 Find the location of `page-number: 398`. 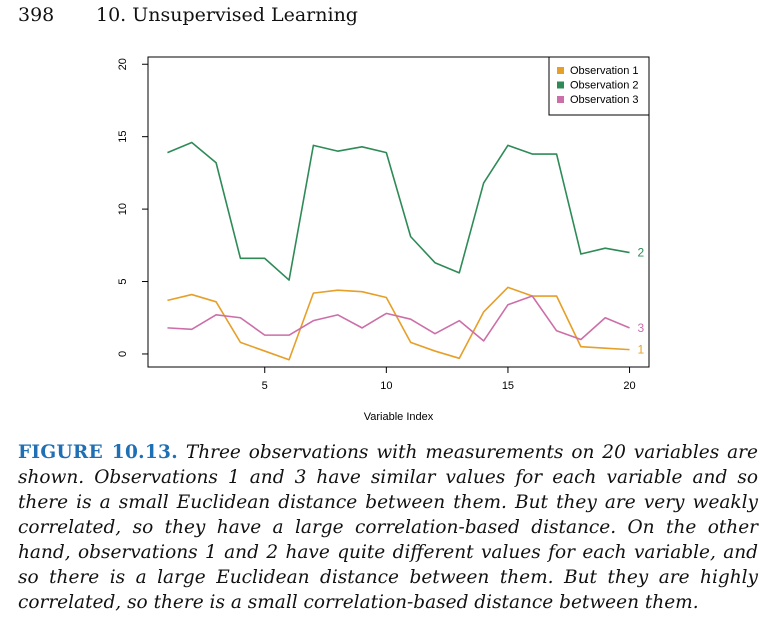

page-number: 398 is located at coordinates (36, 15).